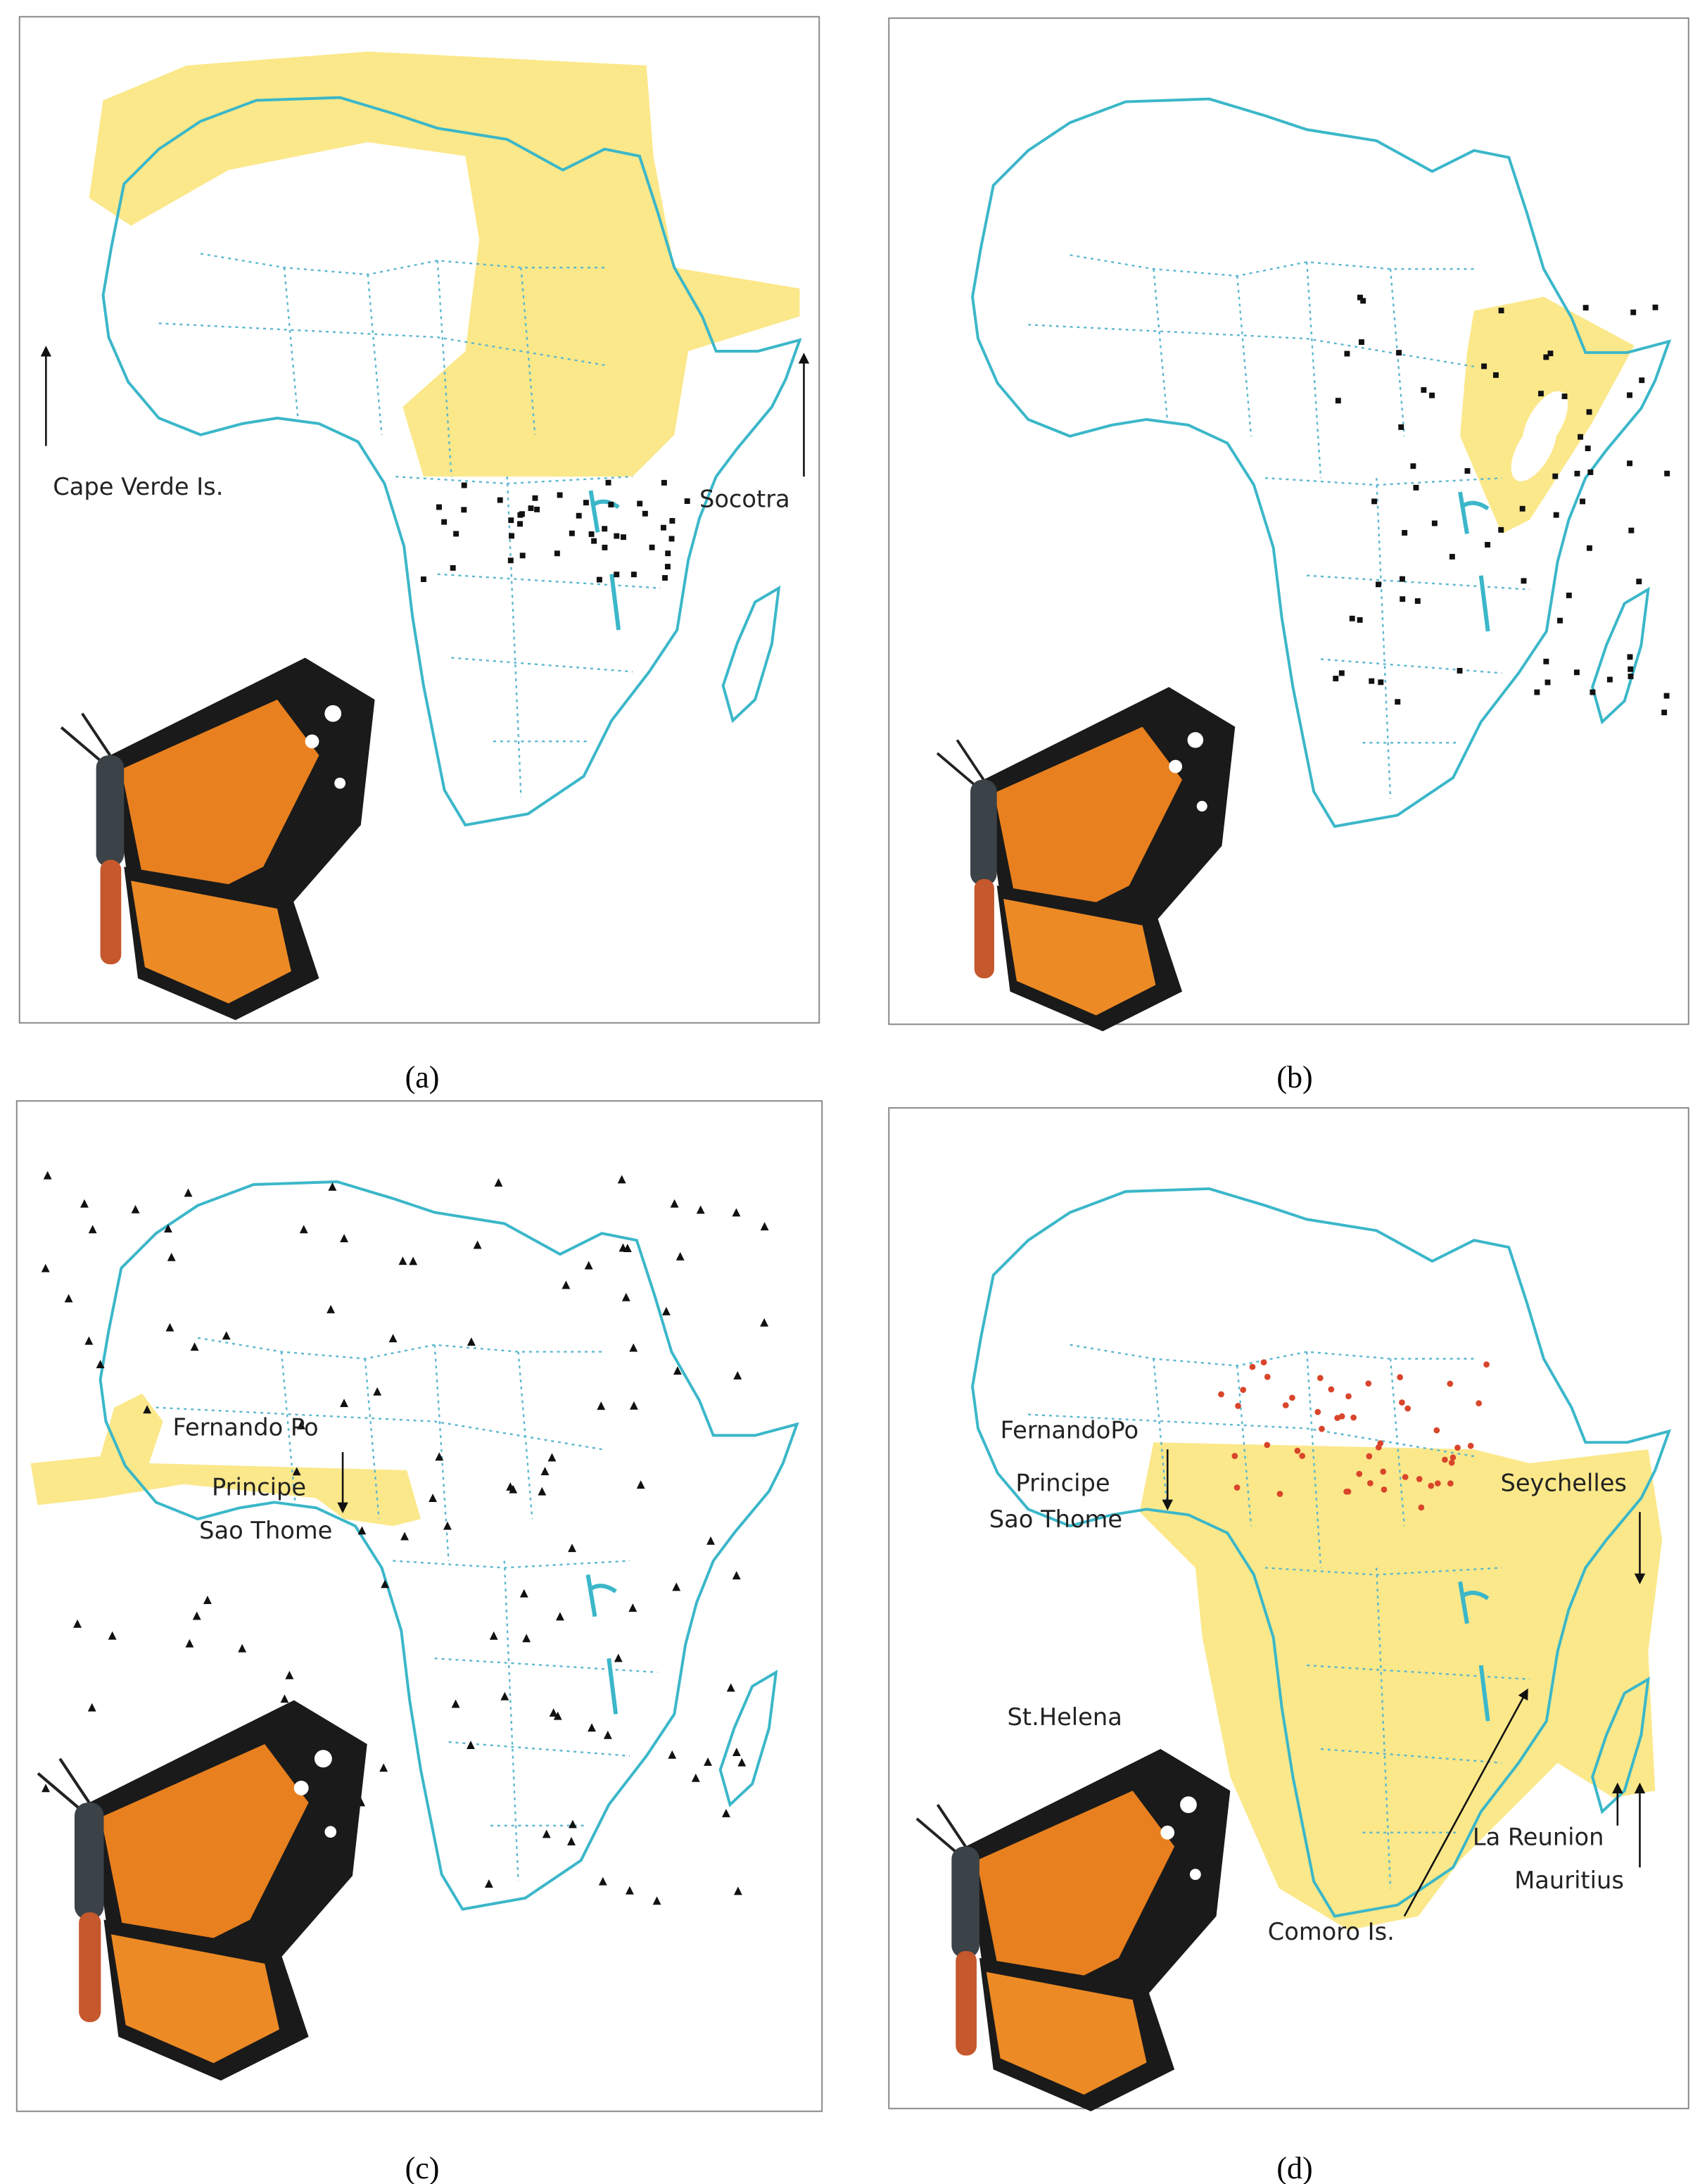  Describe the element at coordinates (1331, 1931) in the screenshot. I see `place-label: Comoro Is.` at that location.